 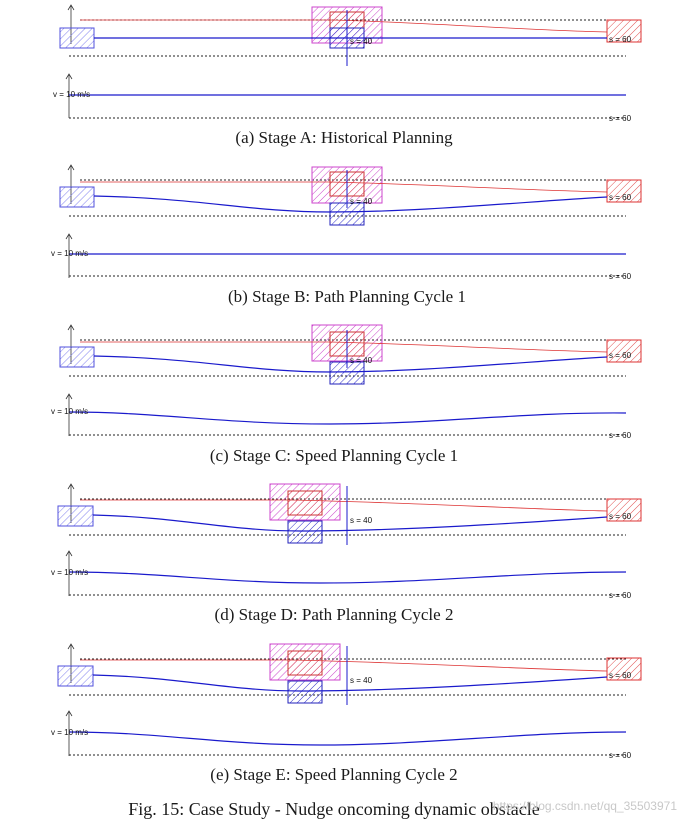 I want to click on watermark: https://blog.csdn.net/qq_35503971, so click(x=585, y=806).